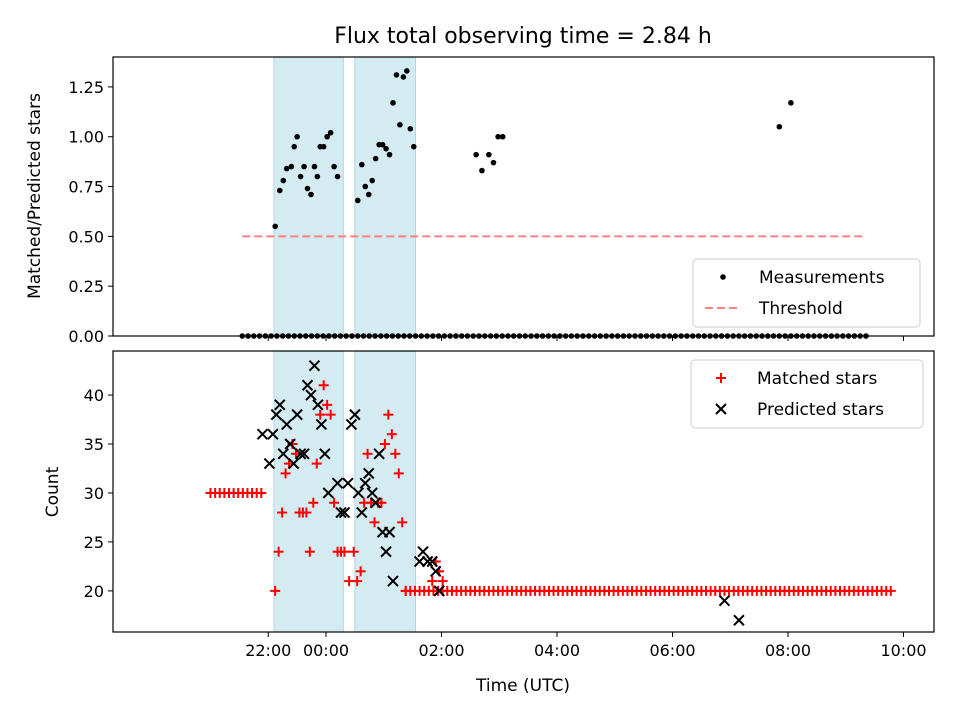  I want to click on y-tick-label: 40, so click(94, 395).